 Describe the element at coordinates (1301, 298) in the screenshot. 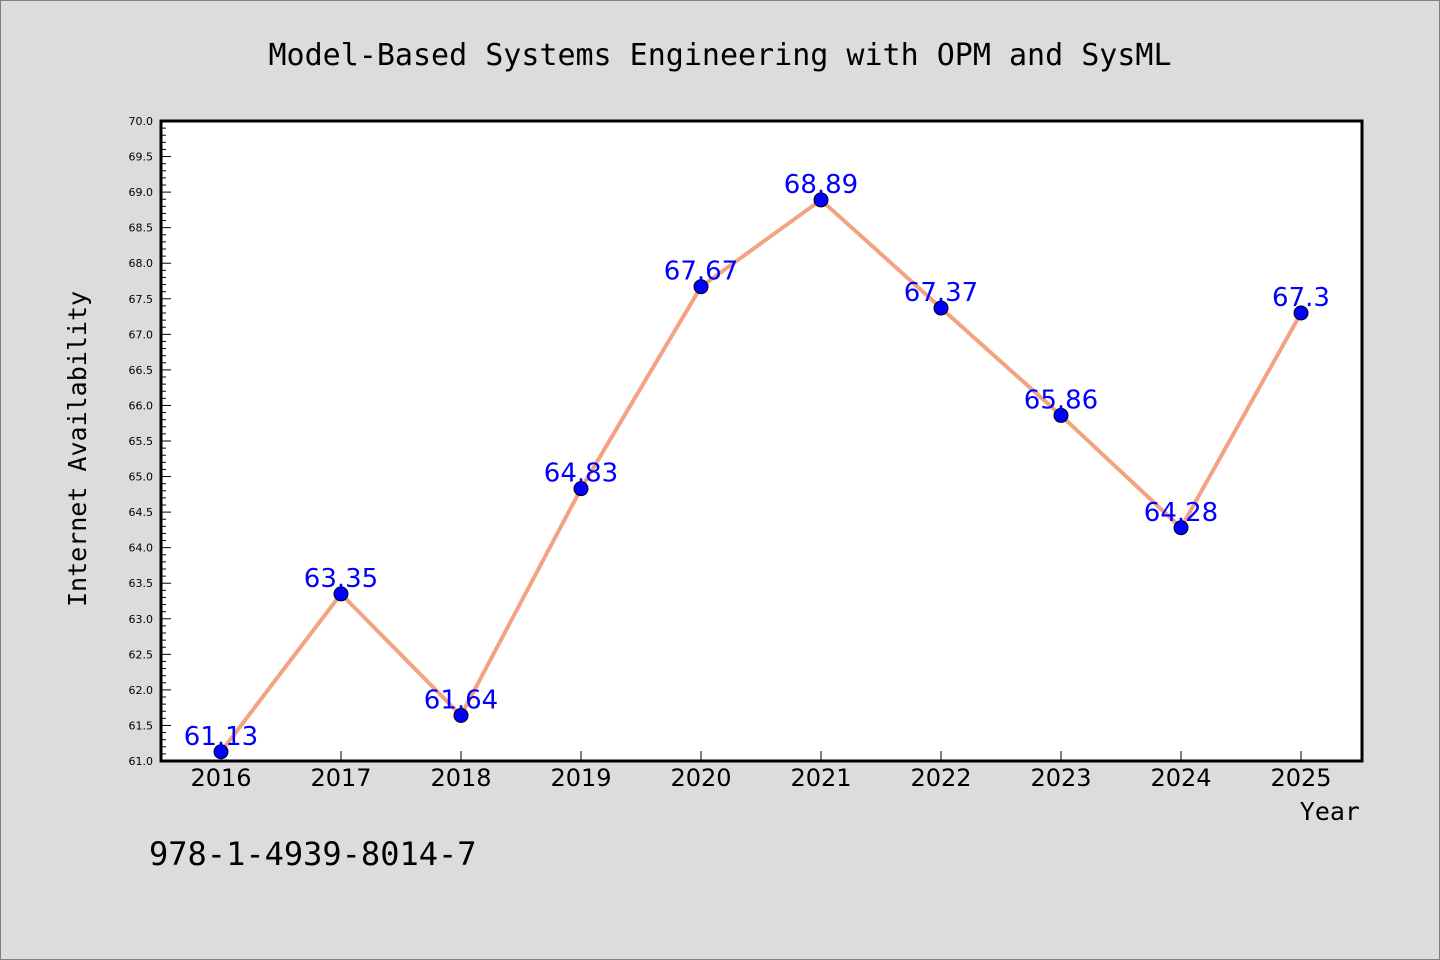

I see `data-label: 67.3` at that location.